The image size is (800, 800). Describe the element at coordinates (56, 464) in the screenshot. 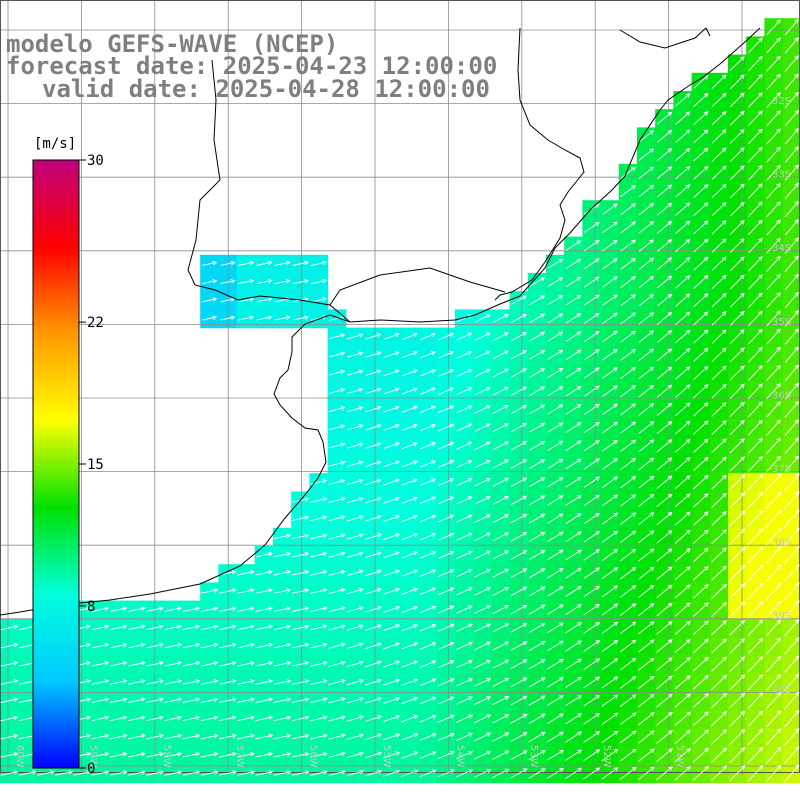

I see `colorbar-gradient` at that location.